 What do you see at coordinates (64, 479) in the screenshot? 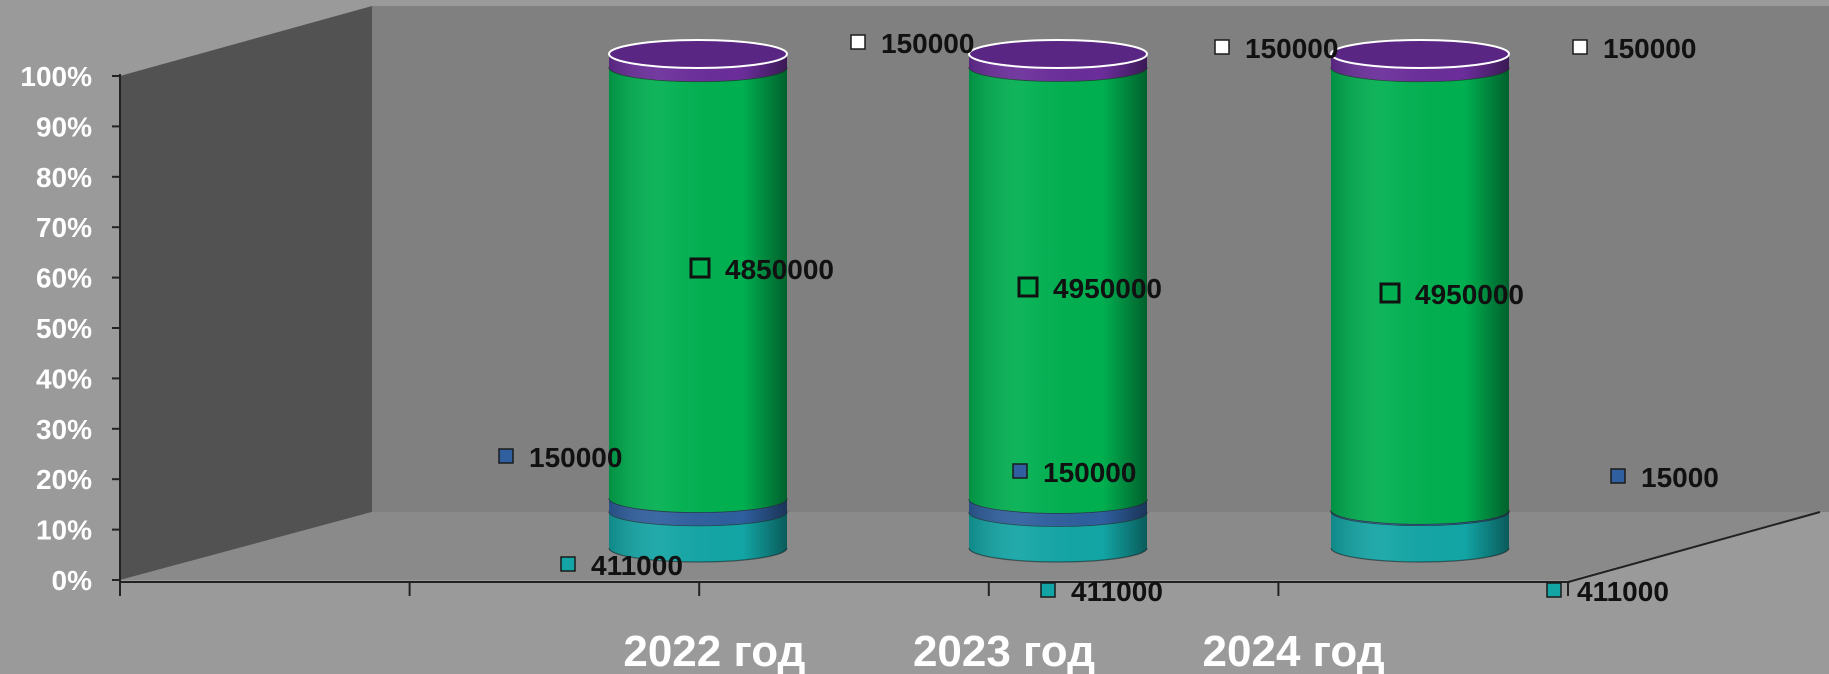
I see `y-tick-label: 20%` at bounding box center [64, 479].